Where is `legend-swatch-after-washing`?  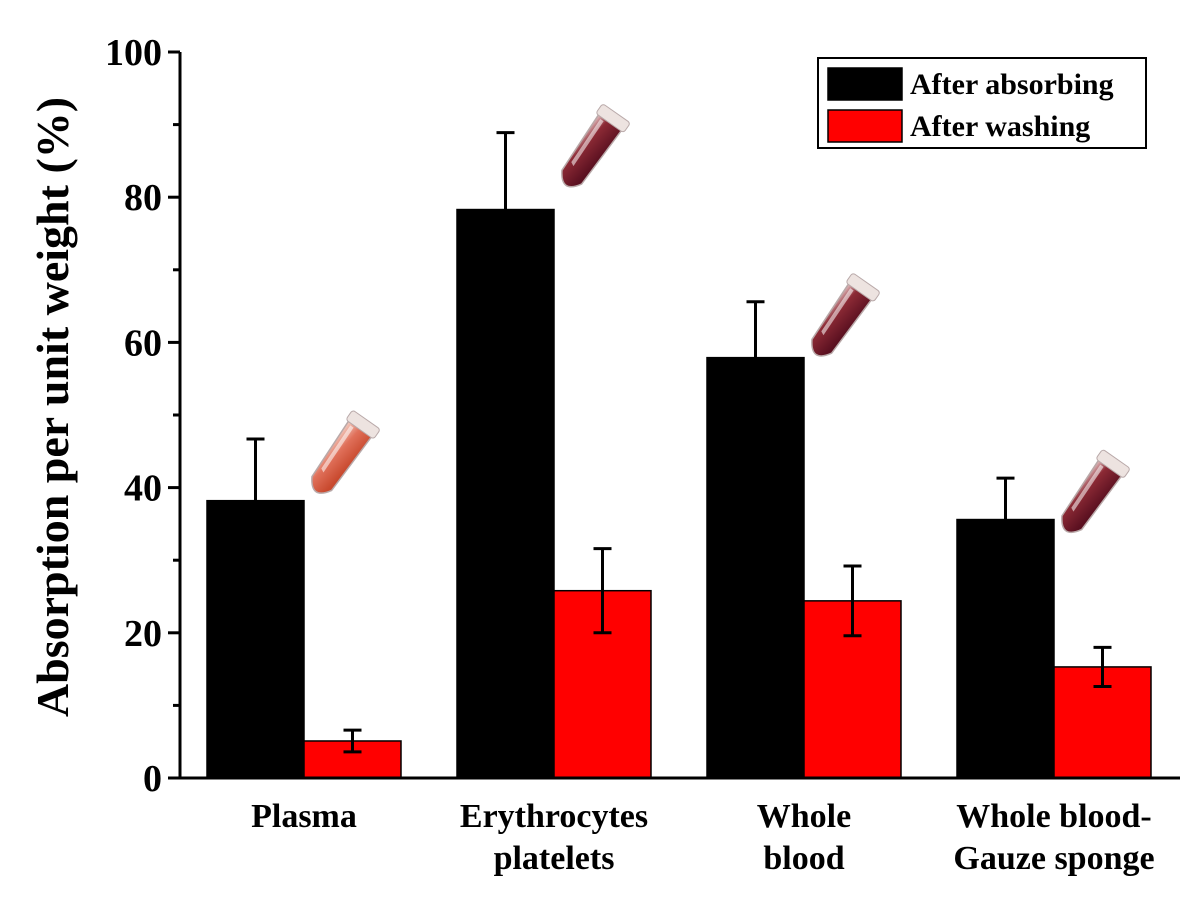 legend-swatch-after-washing is located at coordinates (865, 126).